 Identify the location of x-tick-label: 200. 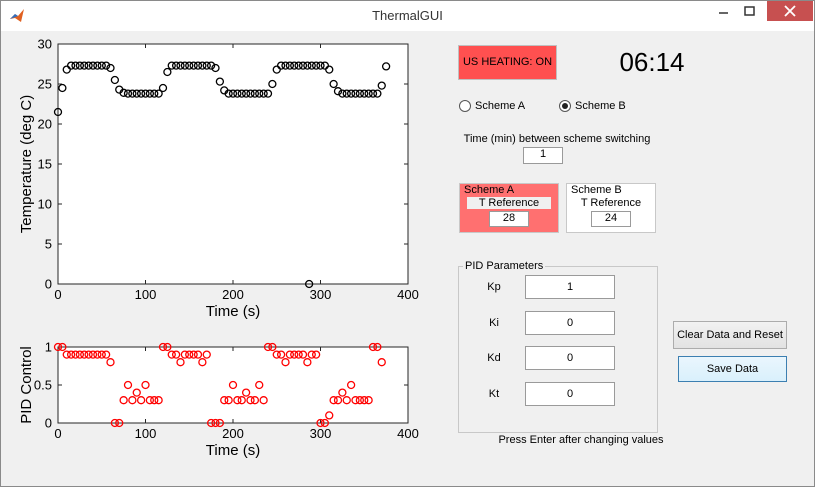
(233, 294).